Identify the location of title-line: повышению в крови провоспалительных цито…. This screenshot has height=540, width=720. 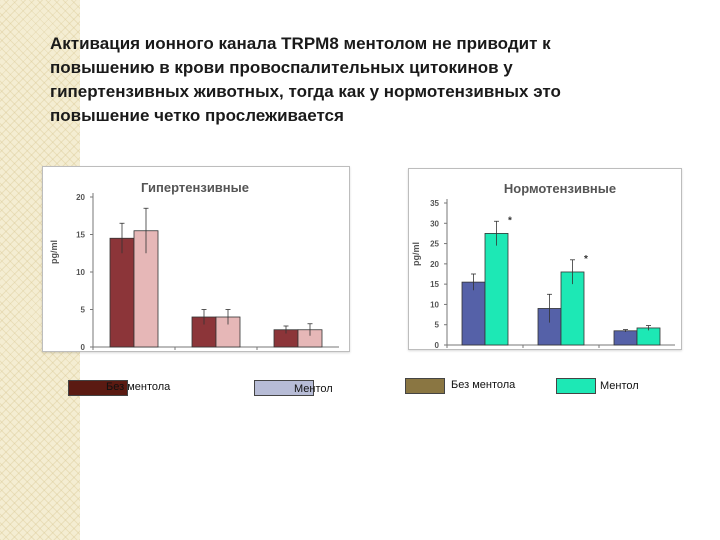
(281, 67).